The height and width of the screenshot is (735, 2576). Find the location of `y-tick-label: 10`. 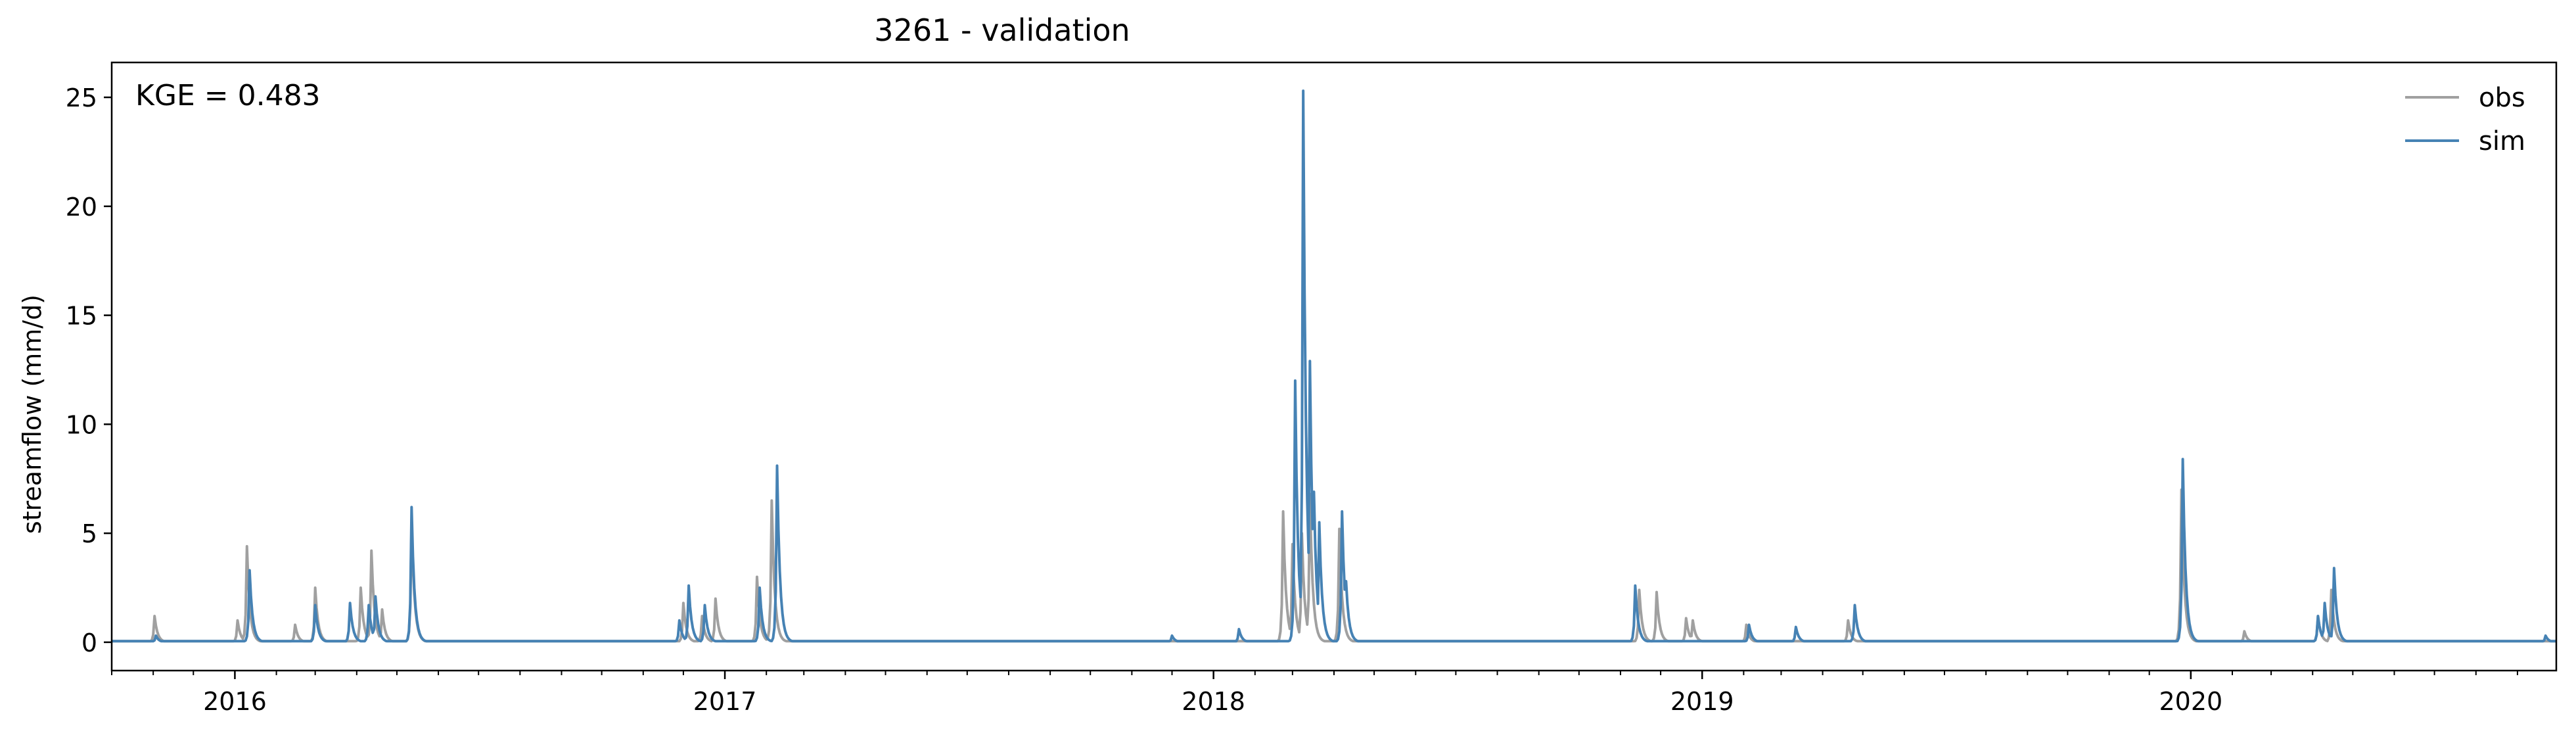

y-tick-label: 10 is located at coordinates (82, 424).